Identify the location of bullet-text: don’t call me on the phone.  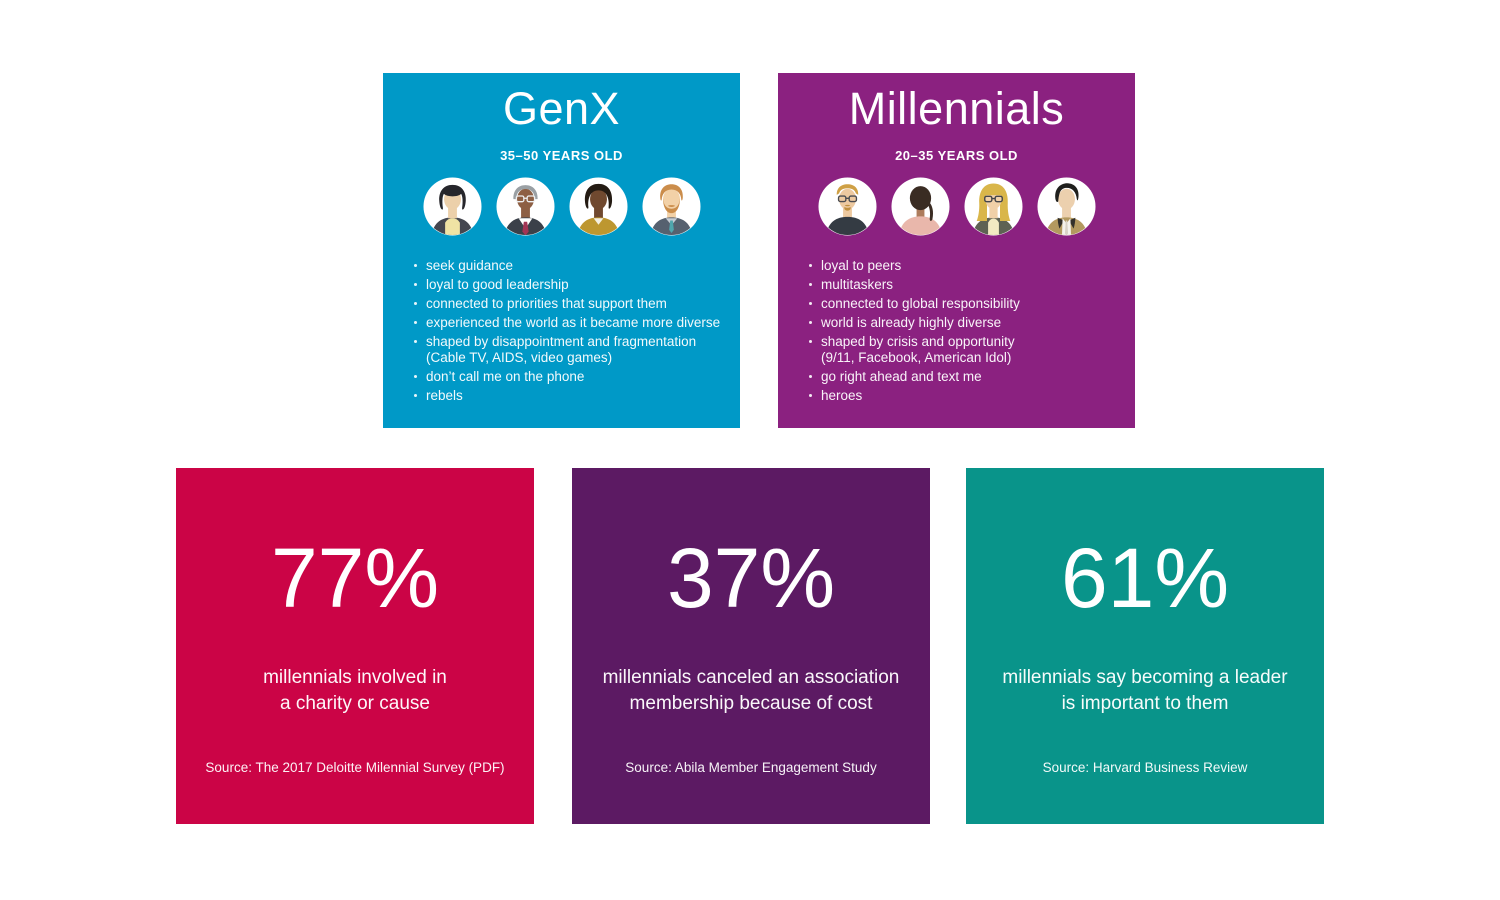
(505, 376).